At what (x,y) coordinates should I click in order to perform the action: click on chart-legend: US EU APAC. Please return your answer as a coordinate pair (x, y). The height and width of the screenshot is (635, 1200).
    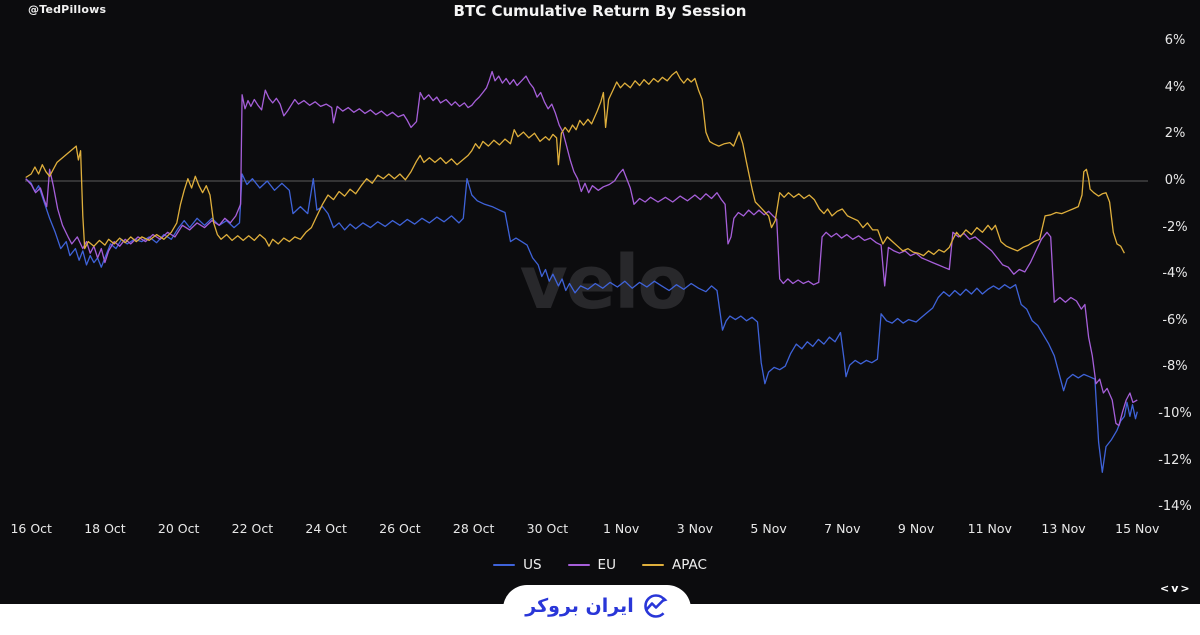
    Looking at the image, I should click on (600, 565).